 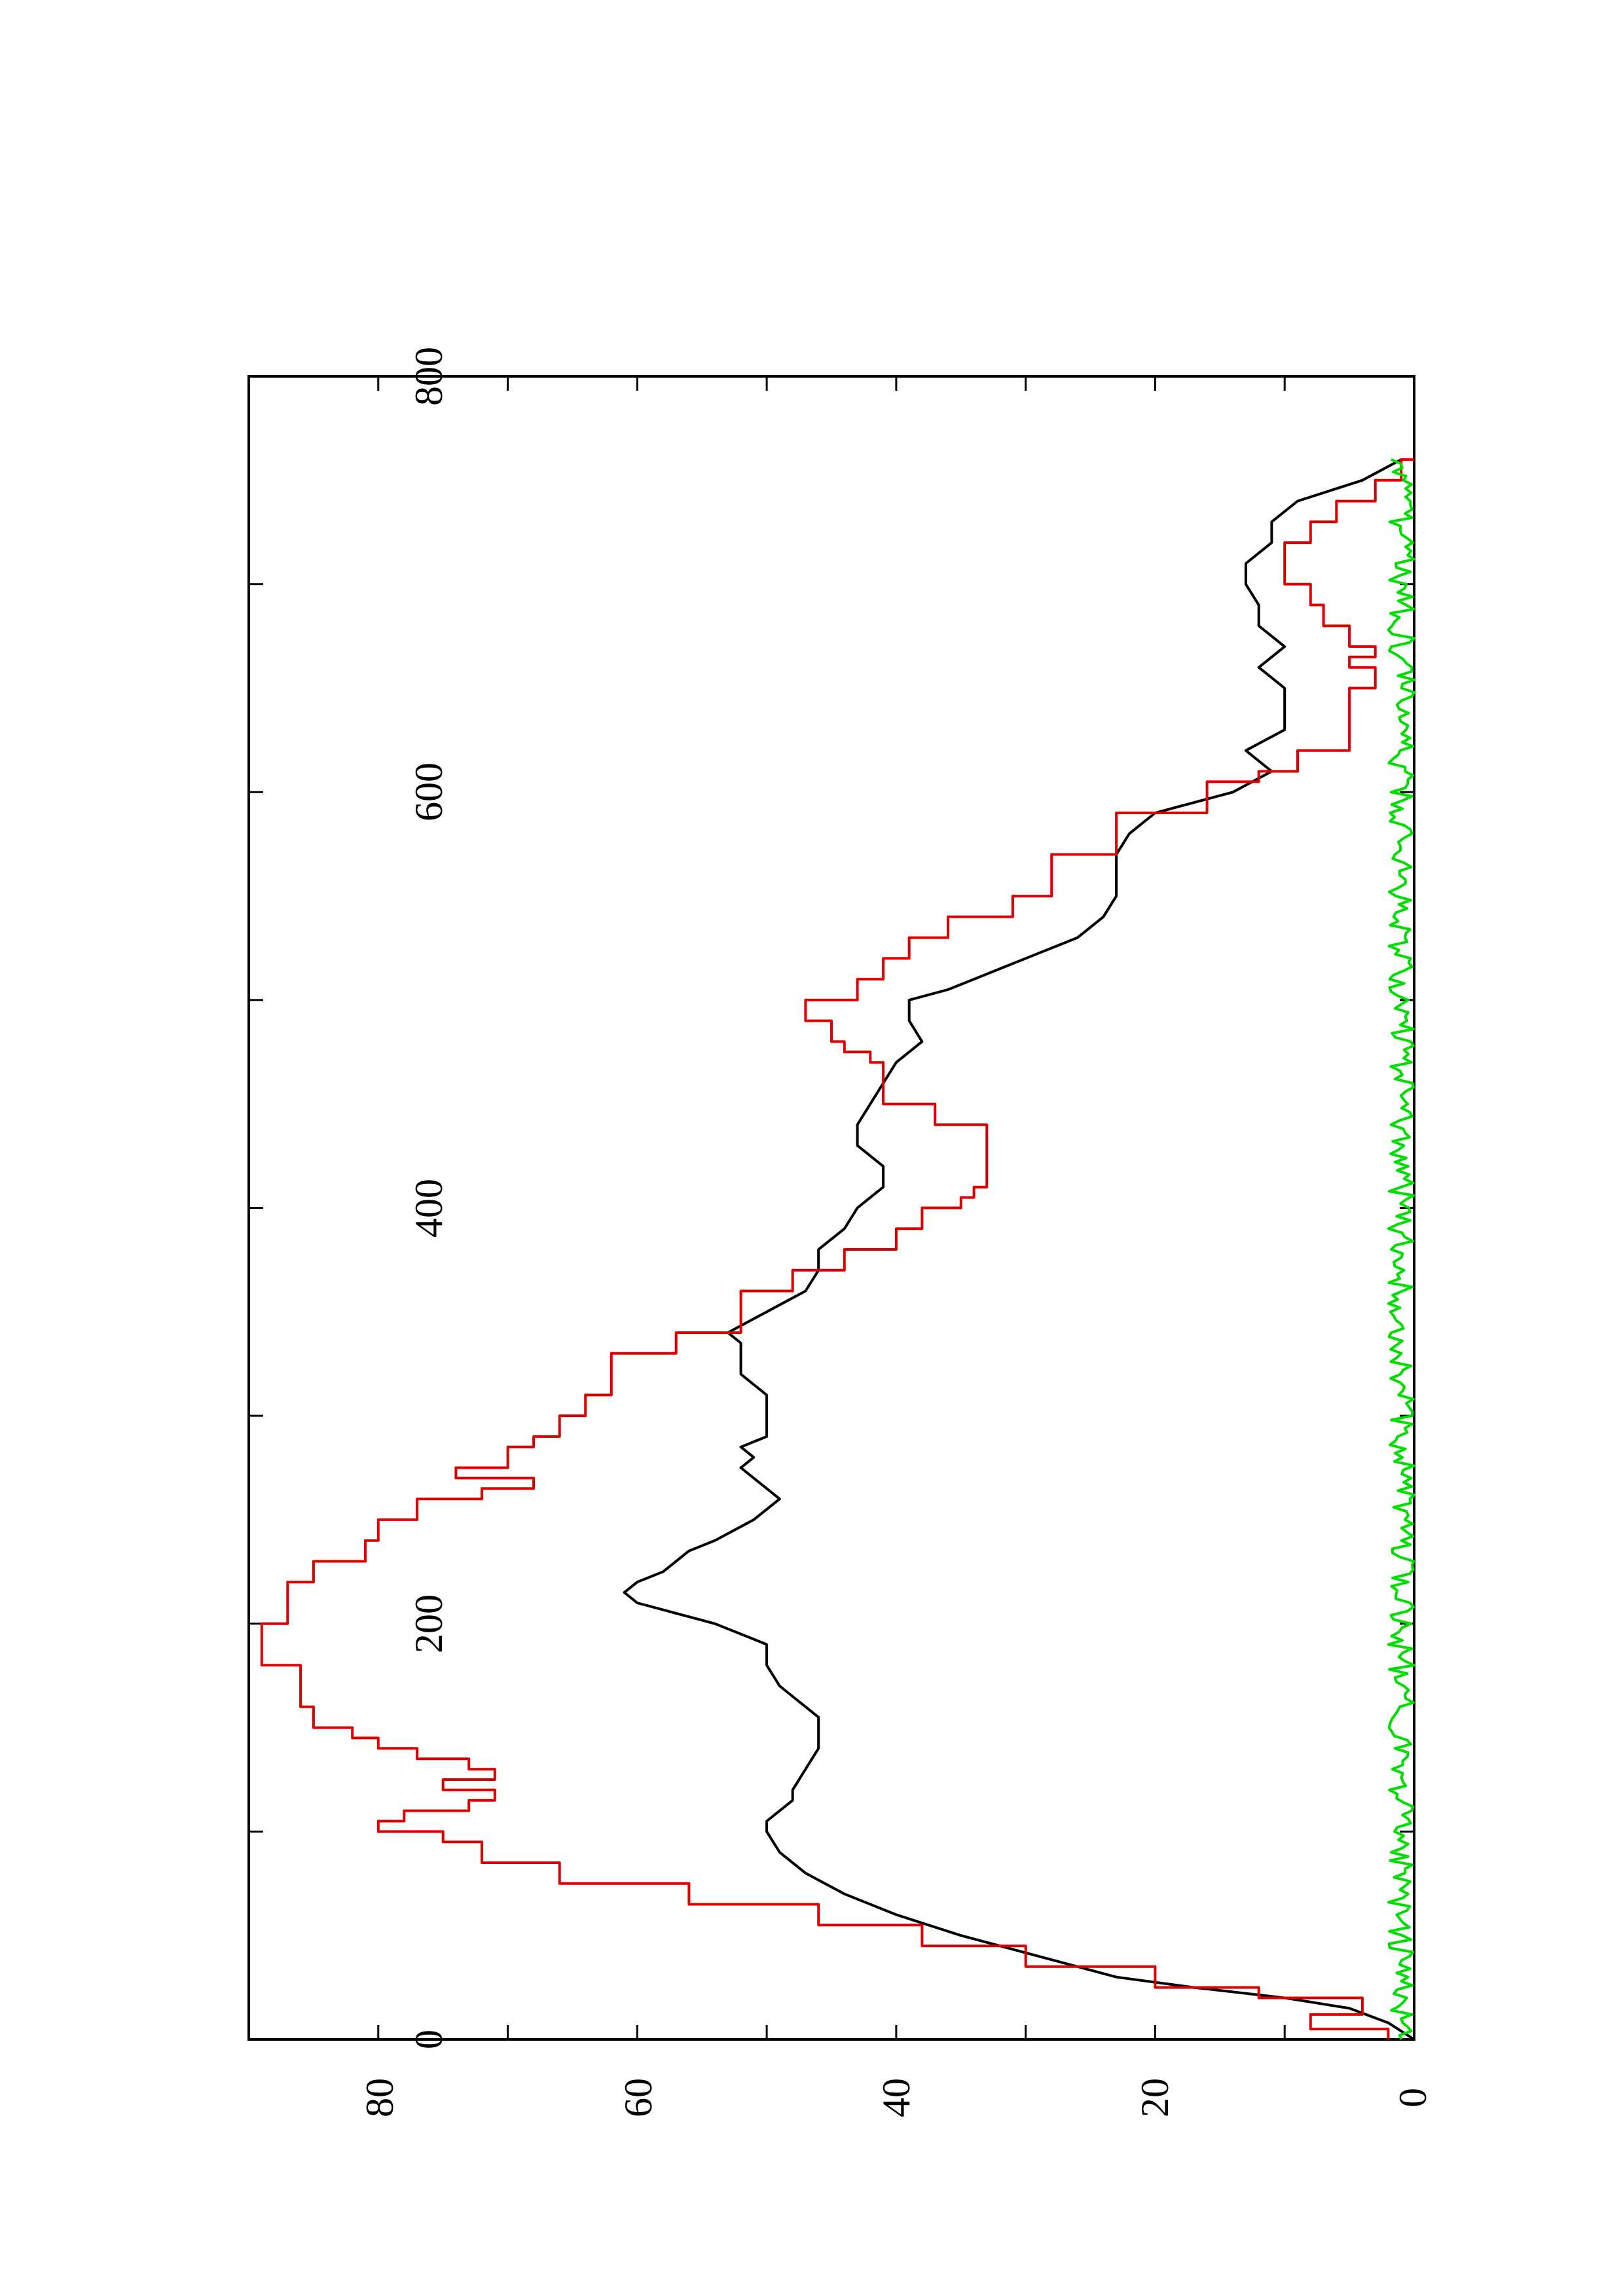 I want to click on y-tick-label-80: 80, so click(x=379, y=2097).